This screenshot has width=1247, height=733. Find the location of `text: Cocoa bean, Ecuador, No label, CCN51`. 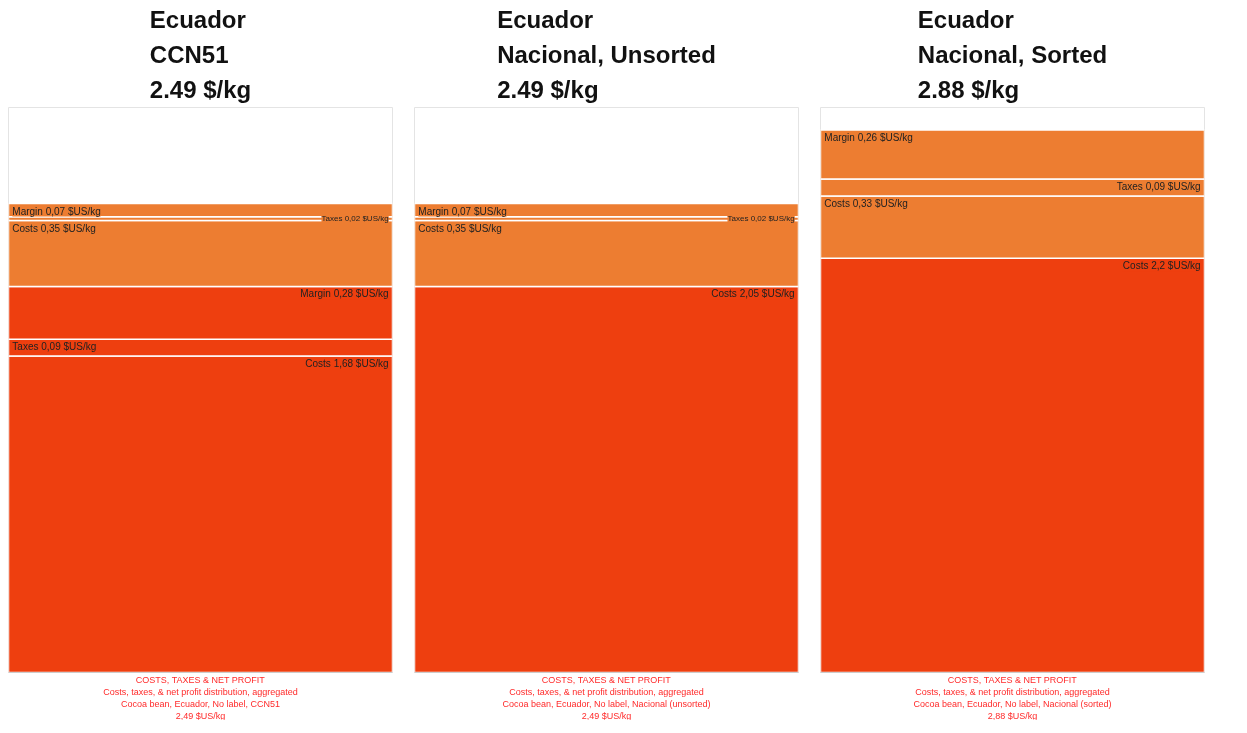

text: Cocoa bean, Ecuador, No label, CCN51 is located at coordinates (200, 703).